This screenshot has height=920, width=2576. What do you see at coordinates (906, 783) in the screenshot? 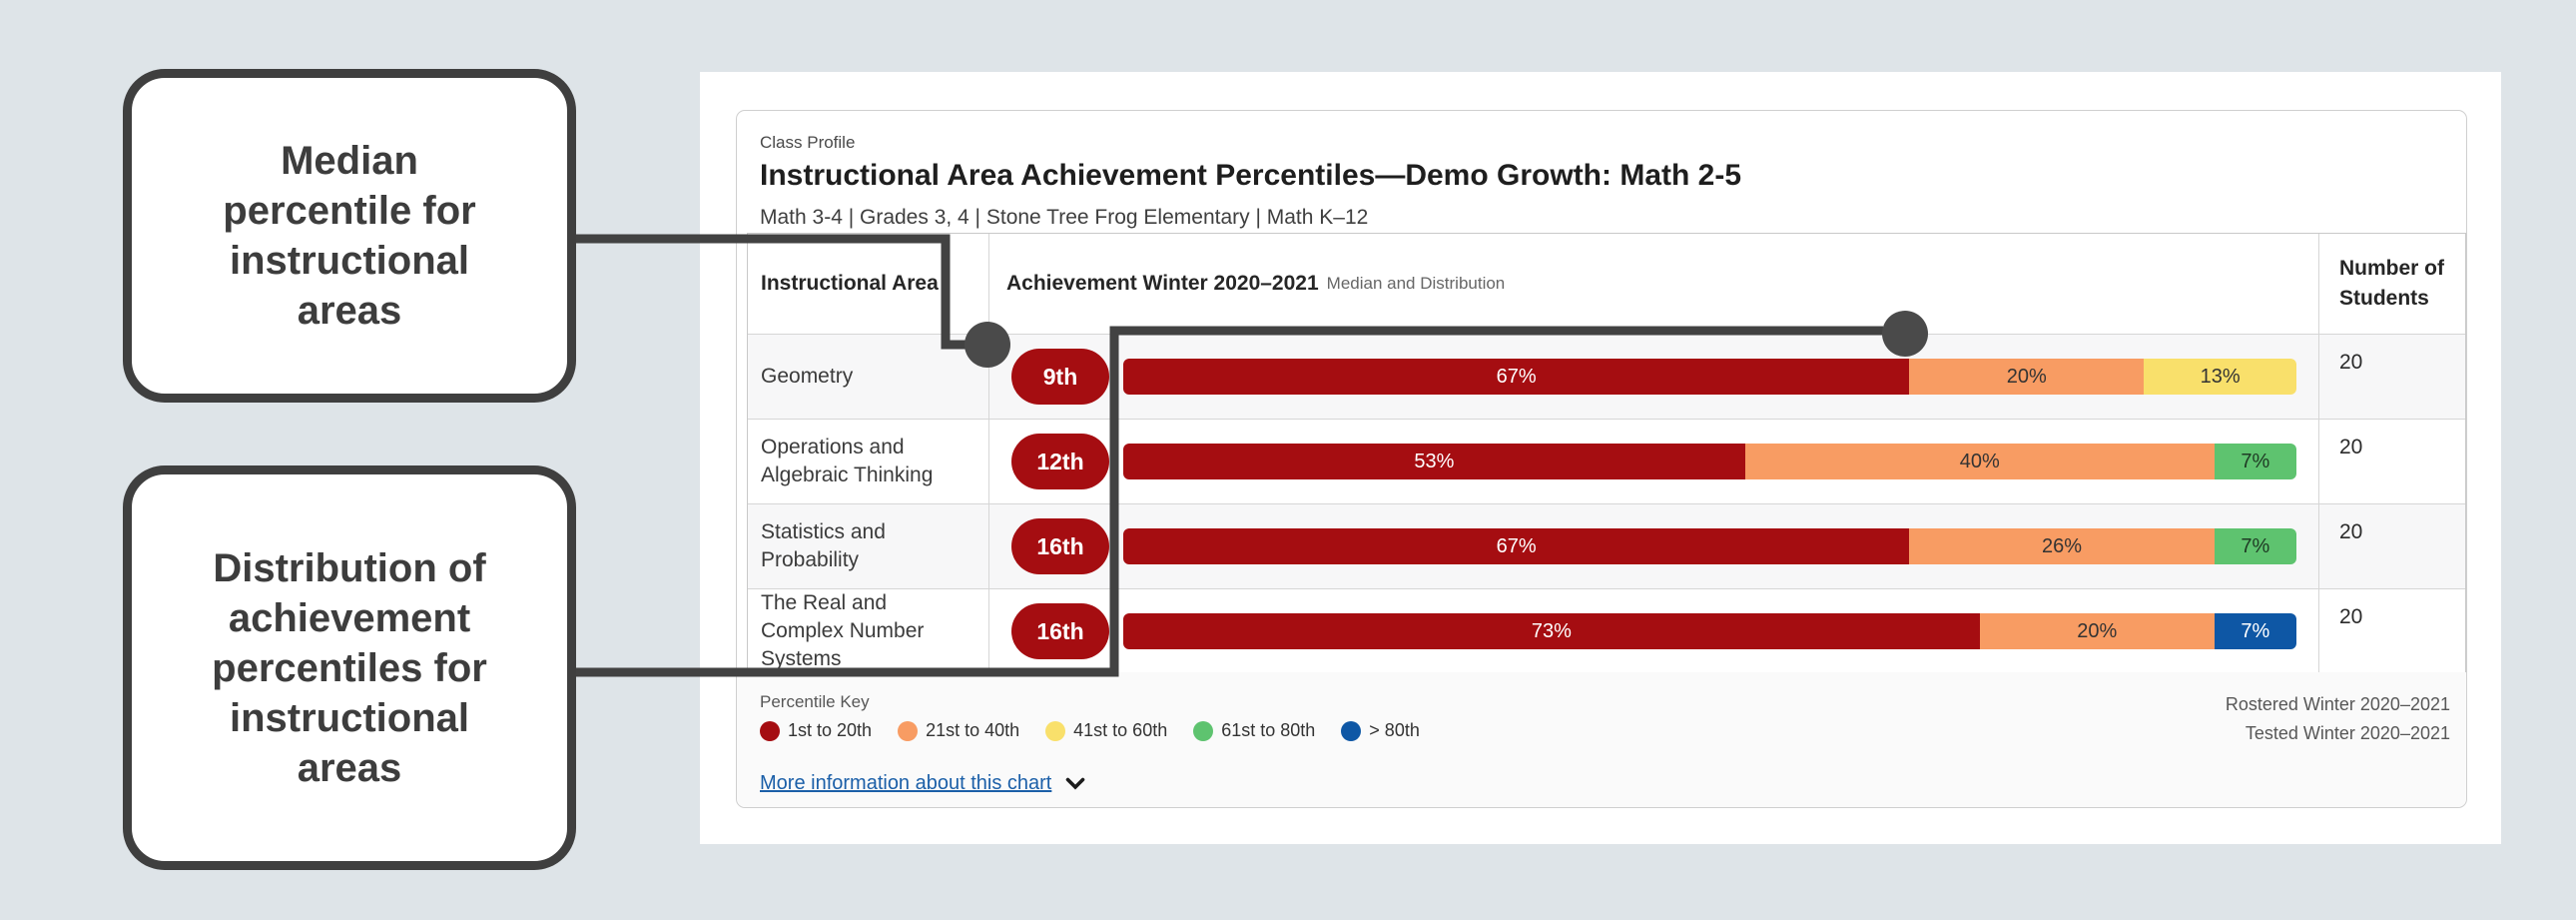
I see `more-info-link: More information about this chart` at bounding box center [906, 783].